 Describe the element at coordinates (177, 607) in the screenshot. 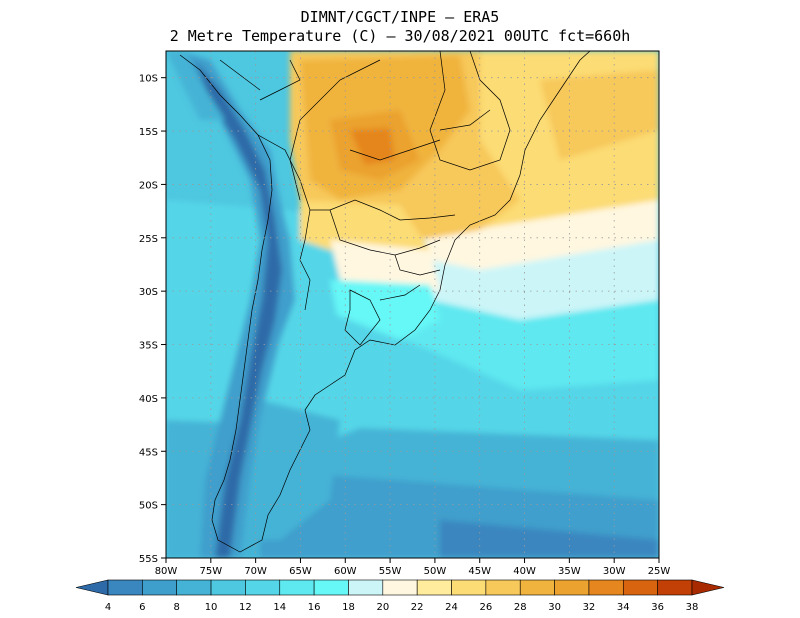

I see `colorbar-label: 8` at that location.